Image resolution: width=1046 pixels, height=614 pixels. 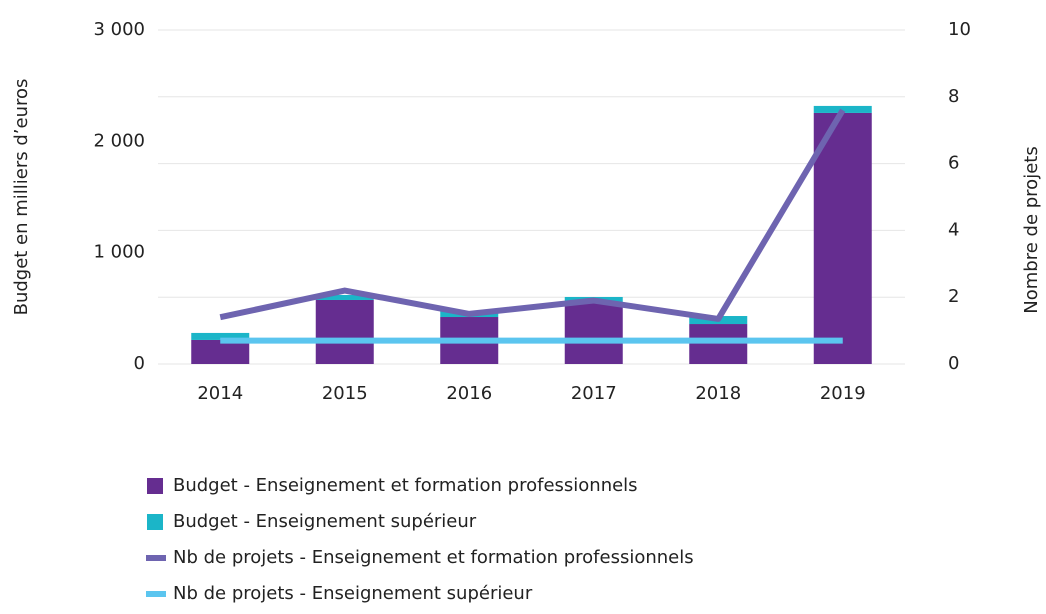 What do you see at coordinates (959, 29) in the screenshot?
I see `y2-tick-label: 10` at bounding box center [959, 29].